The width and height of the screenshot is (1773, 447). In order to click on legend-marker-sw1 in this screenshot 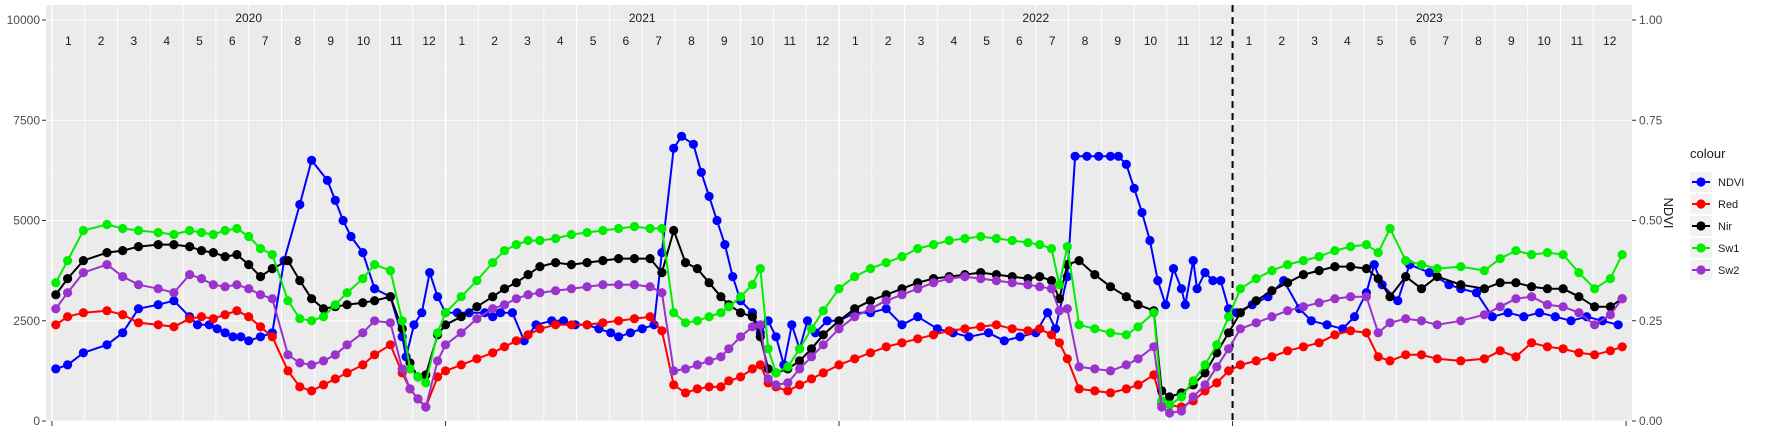, I will do `click(1701, 248)`.